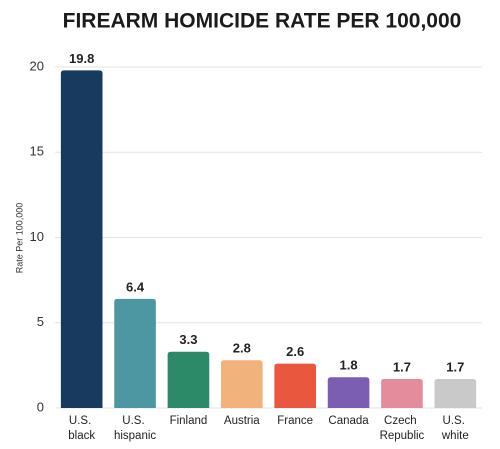 The height and width of the screenshot is (449, 500). Describe the element at coordinates (37, 65) in the screenshot. I see `y-tick-label: 20` at that location.